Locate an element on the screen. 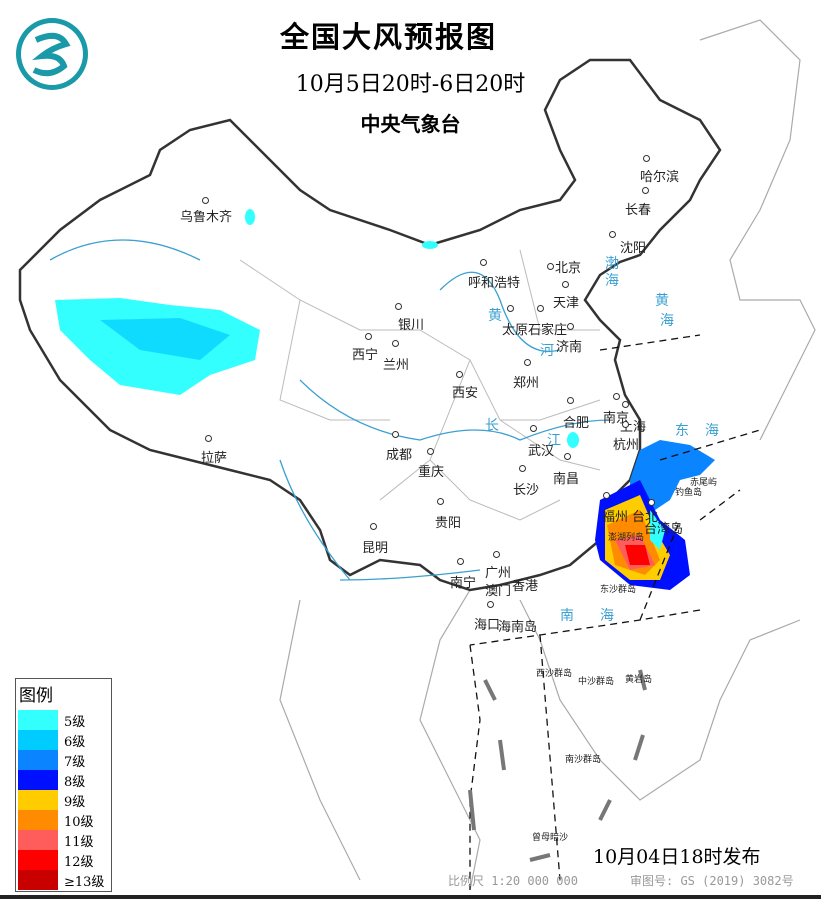 Image resolution: width=821 pixels, height=899 pixels. legend-item: 8级 is located at coordinates (63, 780).